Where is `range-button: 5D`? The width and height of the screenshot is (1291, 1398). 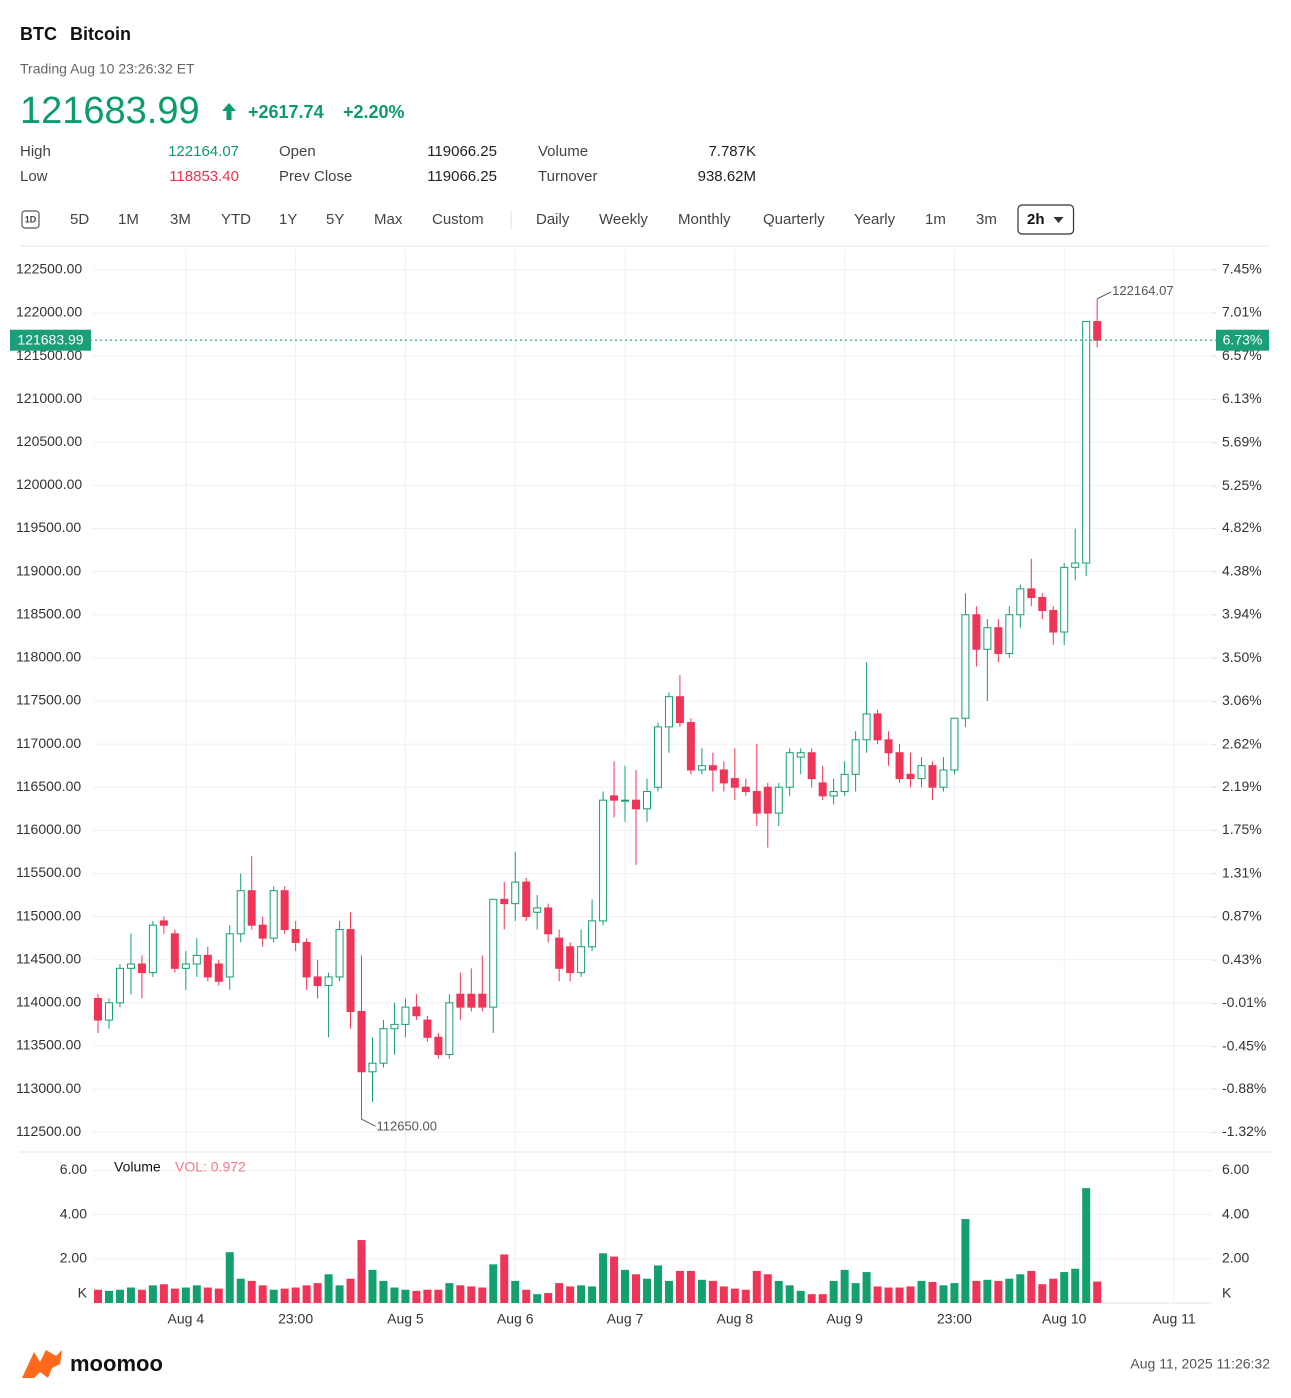 range-button: 5D is located at coordinates (79, 219).